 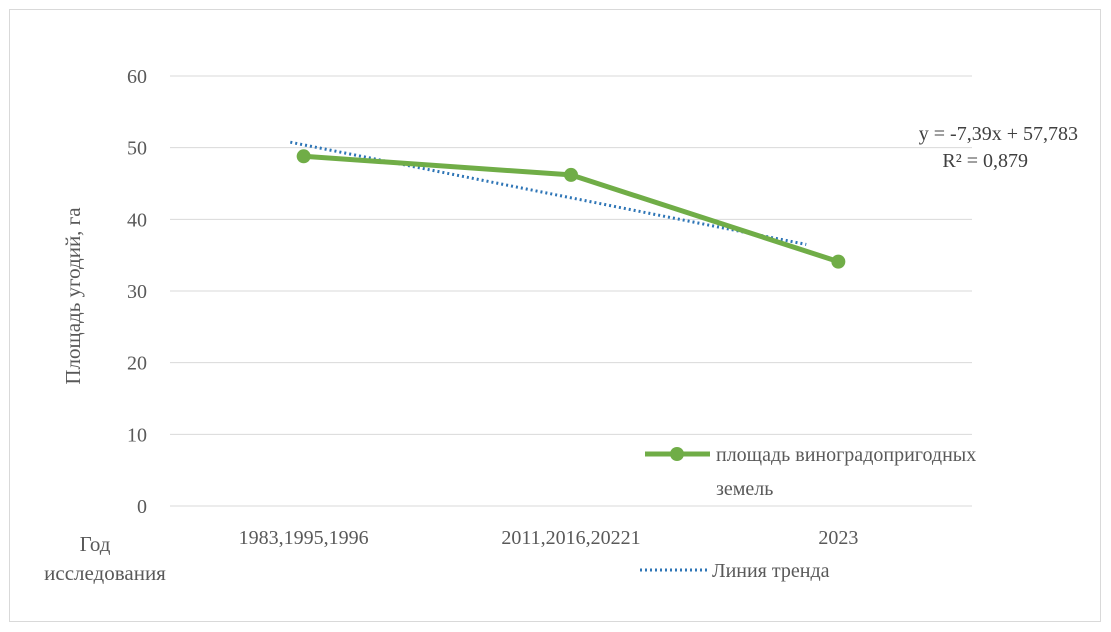 I want to click on legend-entry-trendline: Линия тренда, so click(x=735, y=571).